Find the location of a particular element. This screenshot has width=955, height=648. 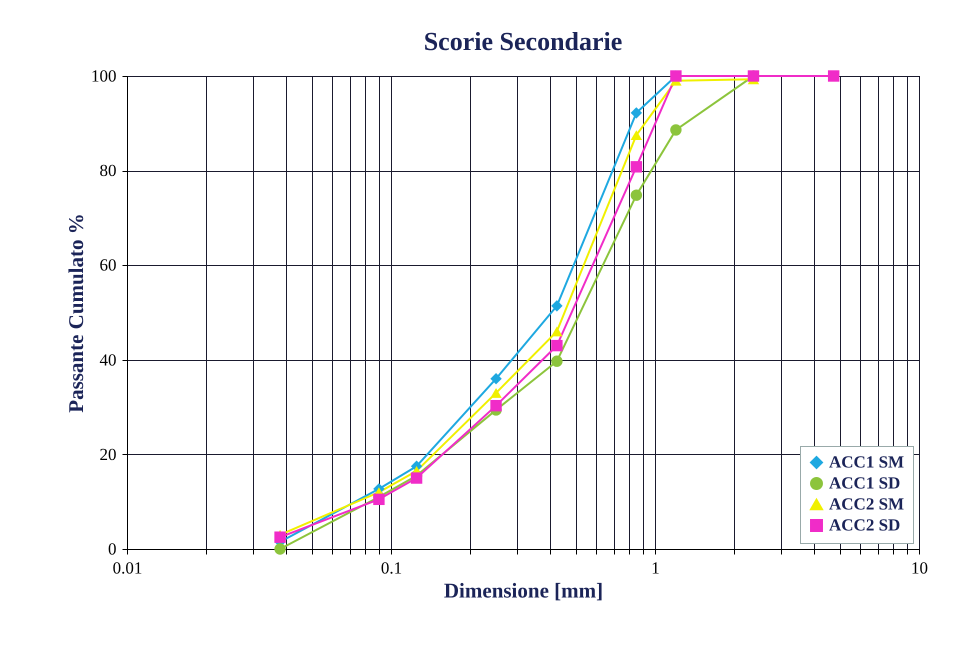

y-tick-label: 80 is located at coordinates (108, 170).